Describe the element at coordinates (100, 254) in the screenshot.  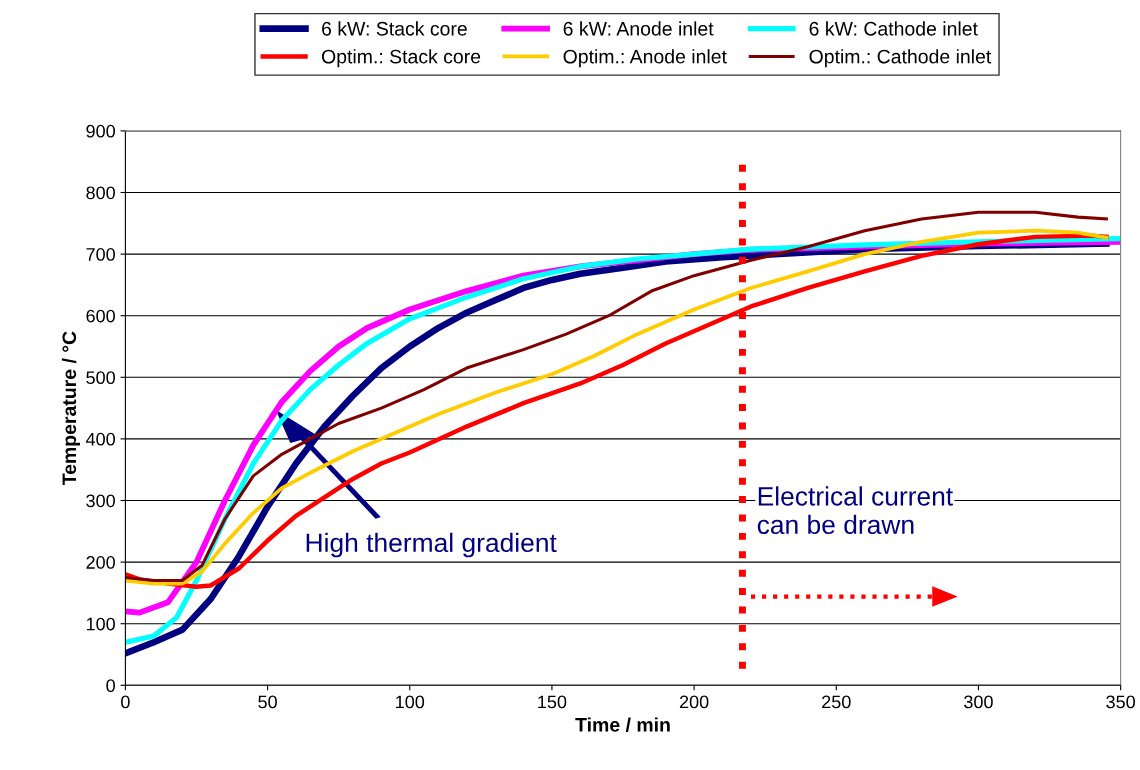
I see `y-tick-label: 700` at that location.